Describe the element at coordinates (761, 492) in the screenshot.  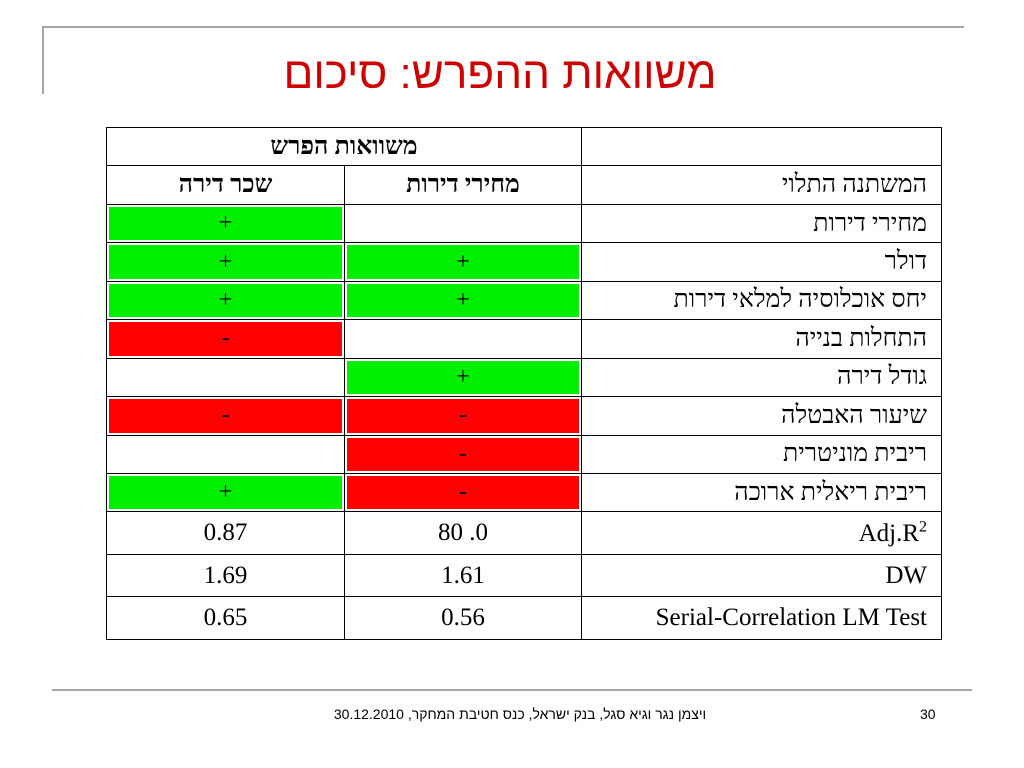
I see `row-label: ריבית ריאלית ארוכה` at that location.